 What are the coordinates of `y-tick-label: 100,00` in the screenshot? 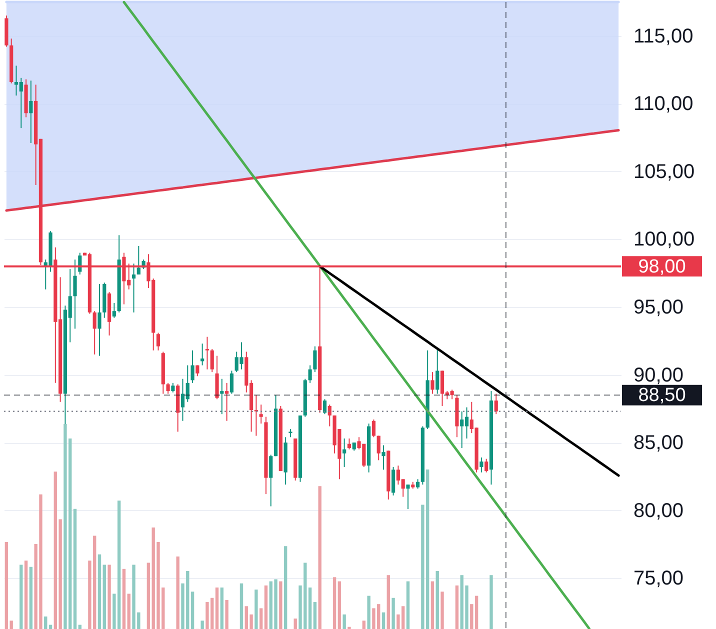 It's located at (664, 239).